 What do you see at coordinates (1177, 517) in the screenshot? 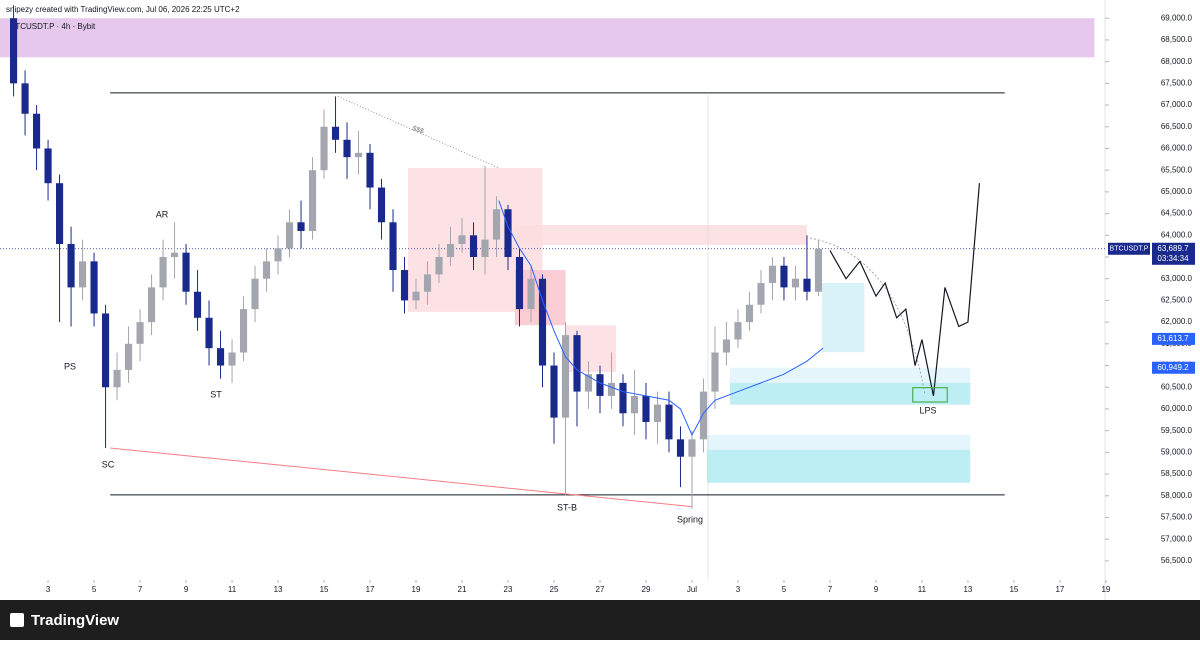
I see `y-tick-label: 57,500.0` at bounding box center [1177, 517].